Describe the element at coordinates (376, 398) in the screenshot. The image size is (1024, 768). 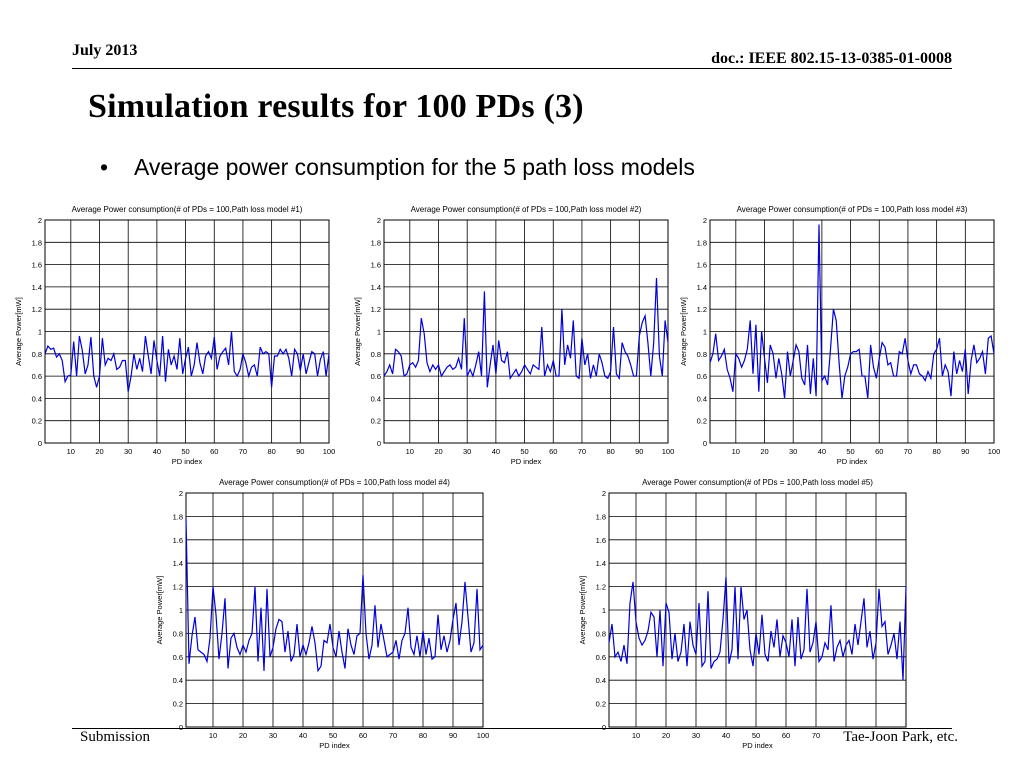
I see `y-tick-label: 0.4` at that location.